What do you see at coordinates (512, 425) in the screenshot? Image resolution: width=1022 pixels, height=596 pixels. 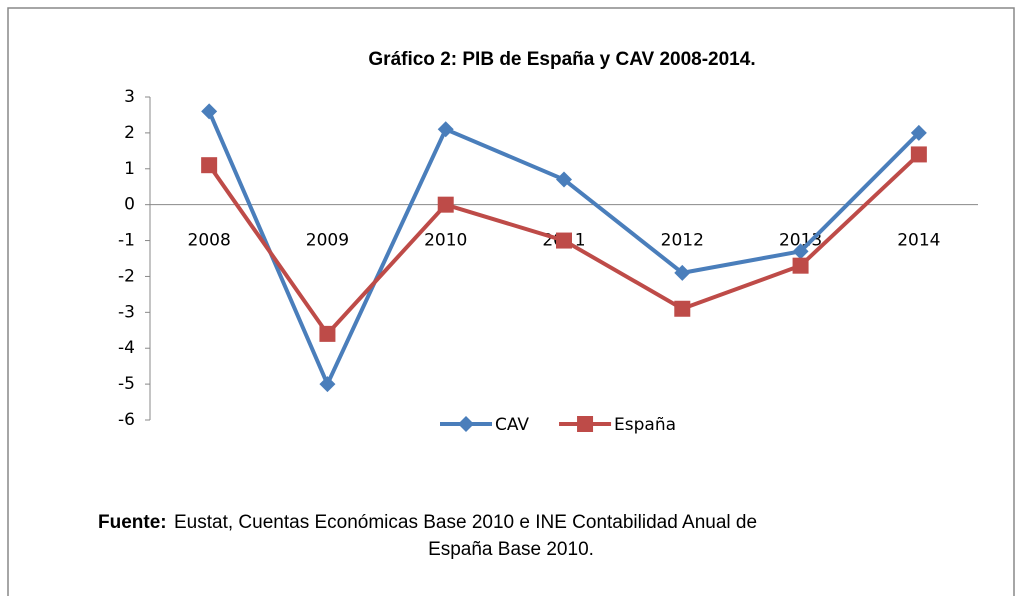 I see `legend-label: CAV` at bounding box center [512, 425].